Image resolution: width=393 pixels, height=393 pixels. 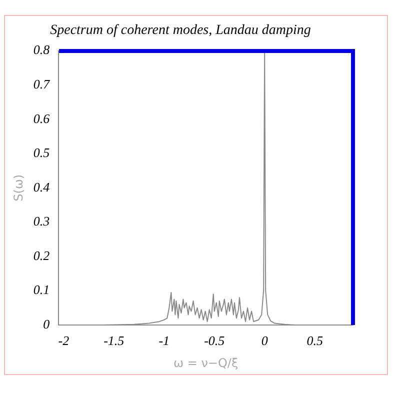 What do you see at coordinates (164, 340) in the screenshot?
I see `x-tick-label: -1` at bounding box center [164, 340].